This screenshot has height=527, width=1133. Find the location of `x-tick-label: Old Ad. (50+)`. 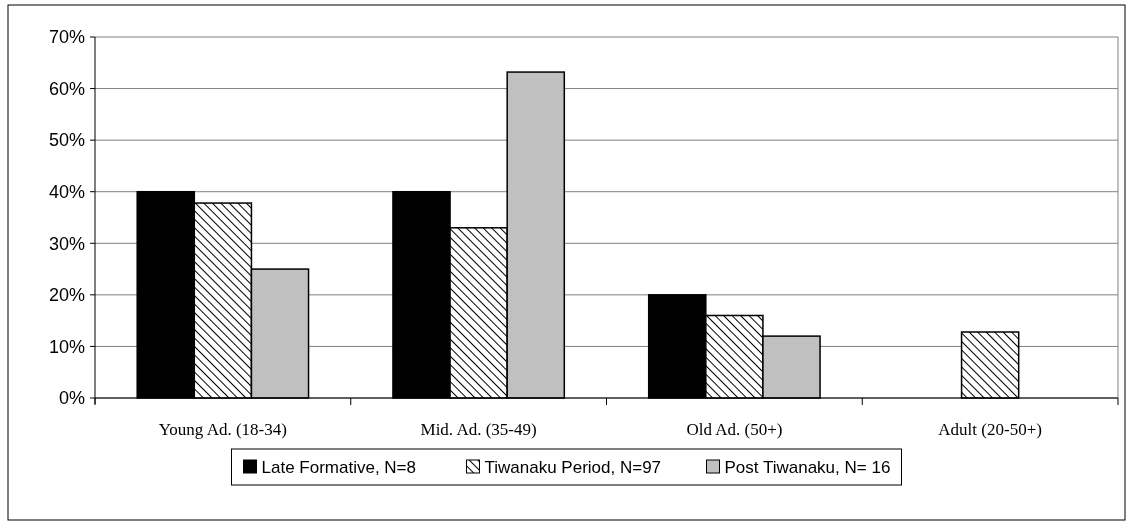

x-tick-label: Old Ad. (50+) is located at coordinates (734, 429).